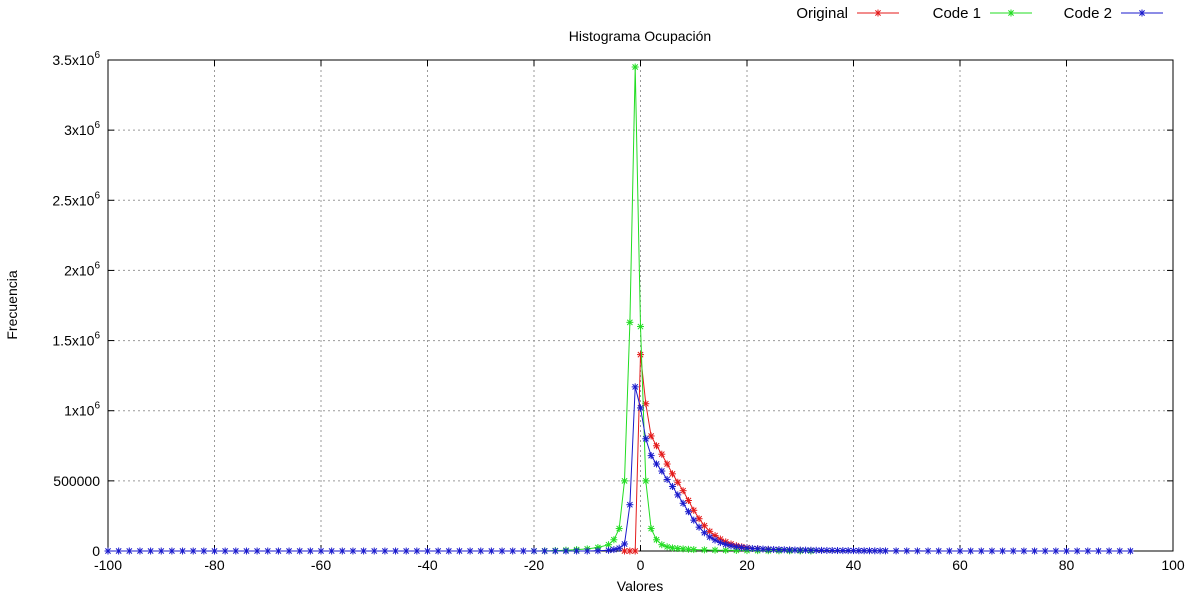  I want to click on y-tick-label: 0, so click(96, 551).